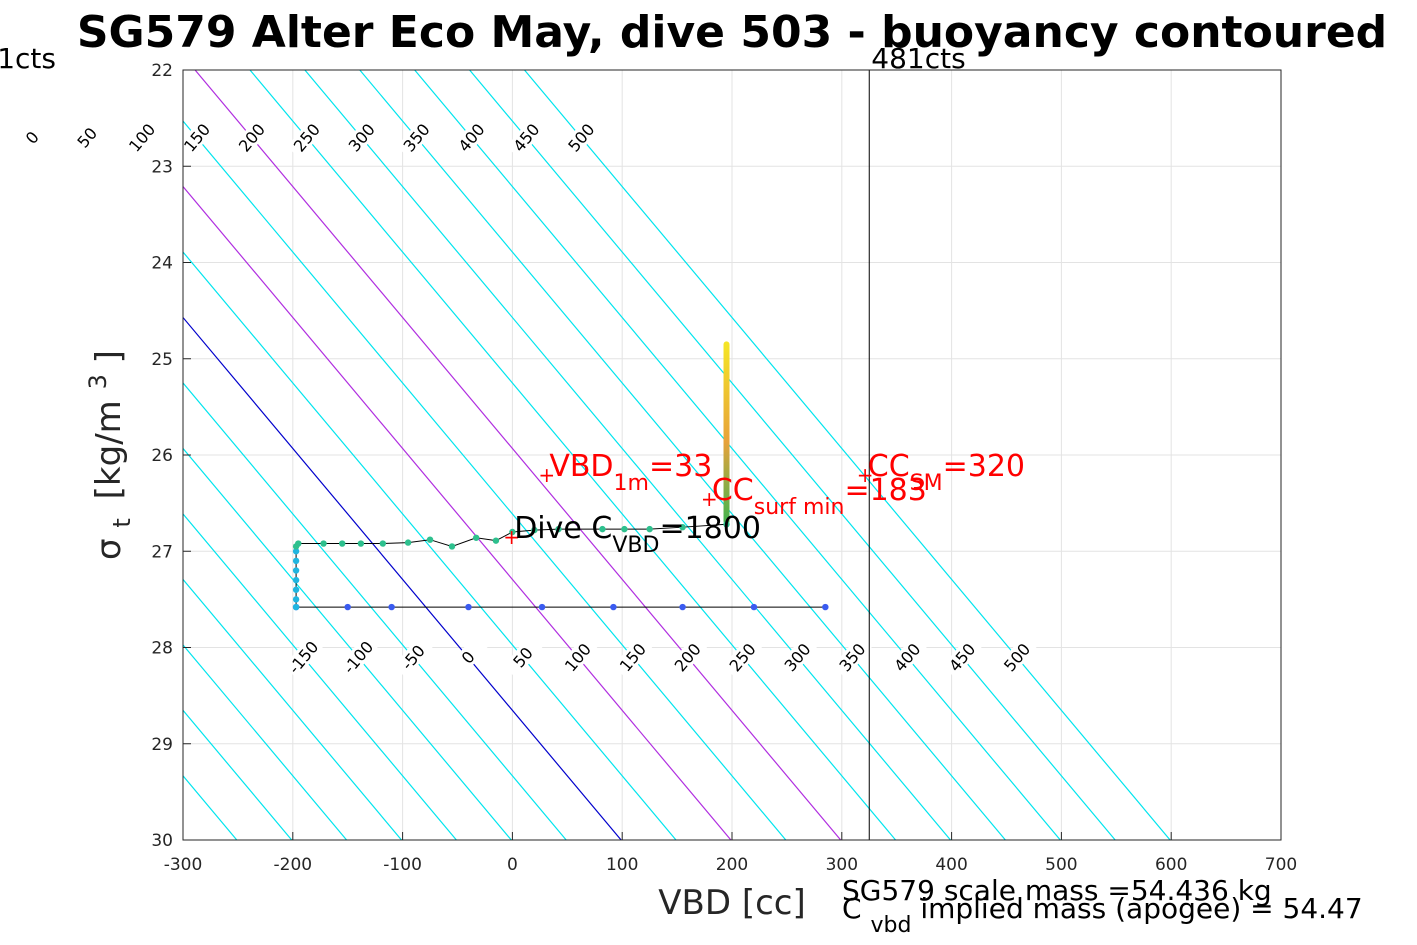 The height and width of the screenshot is (945, 1417). I want to click on y-label-sigma: σ, so click(109, 549).